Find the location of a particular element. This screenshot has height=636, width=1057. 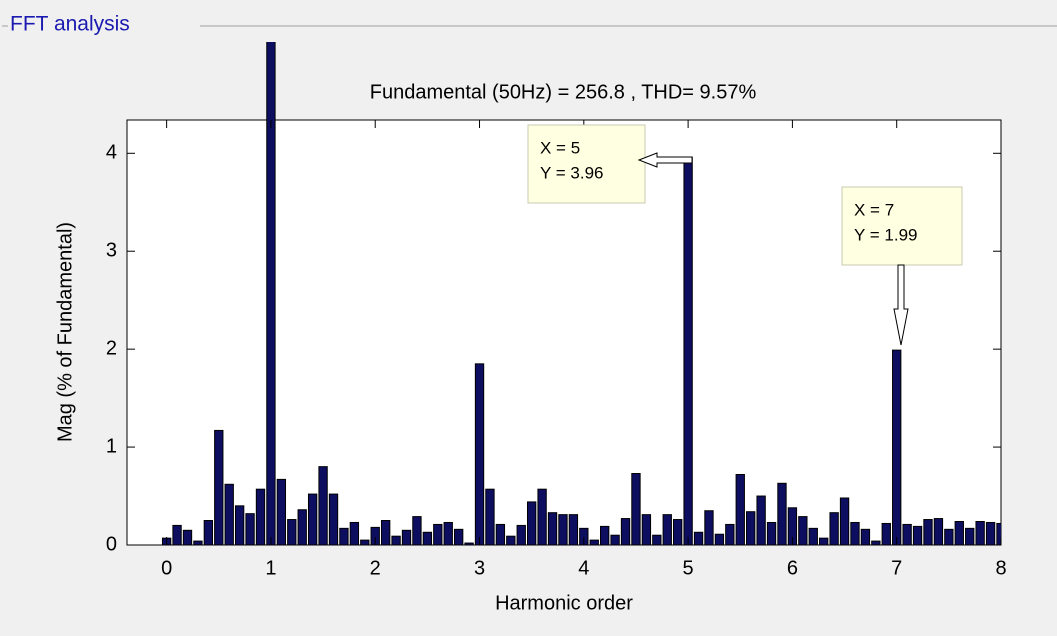

y-tick-label: 3 is located at coordinates (111, 251).